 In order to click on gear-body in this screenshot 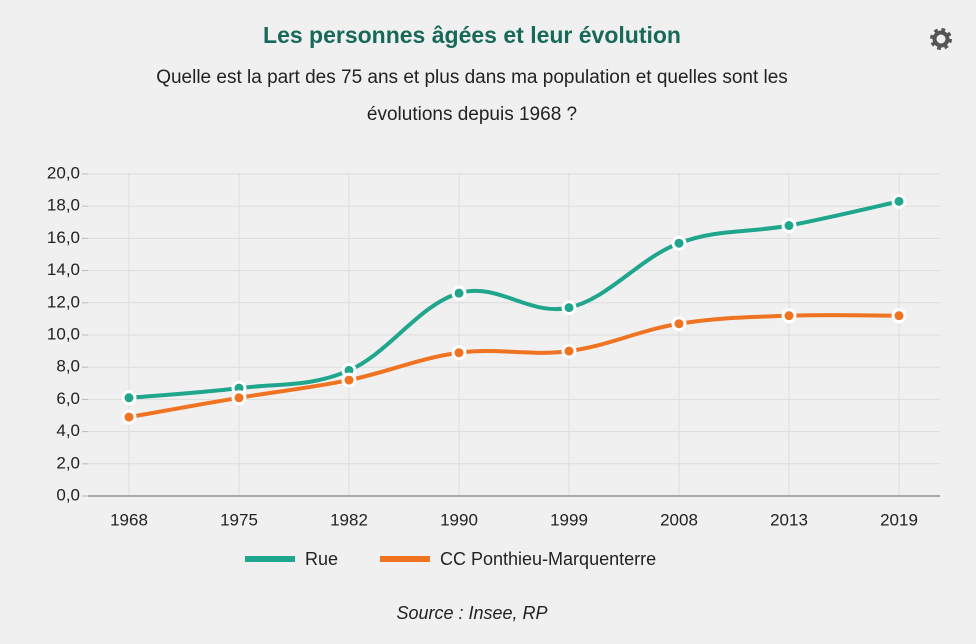, I will do `click(941, 39)`.